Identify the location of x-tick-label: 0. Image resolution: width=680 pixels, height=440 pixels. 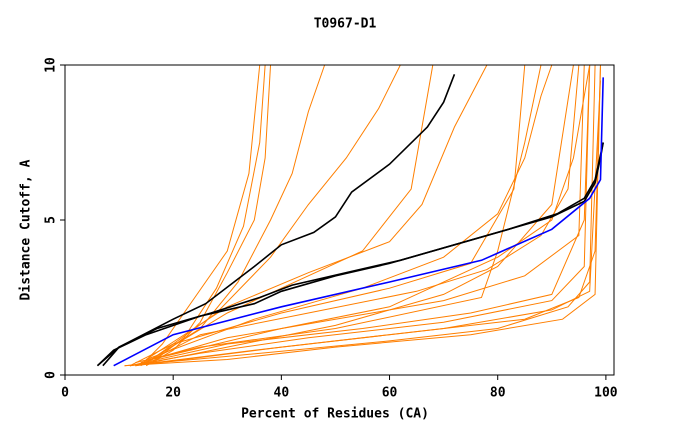
(65, 393).